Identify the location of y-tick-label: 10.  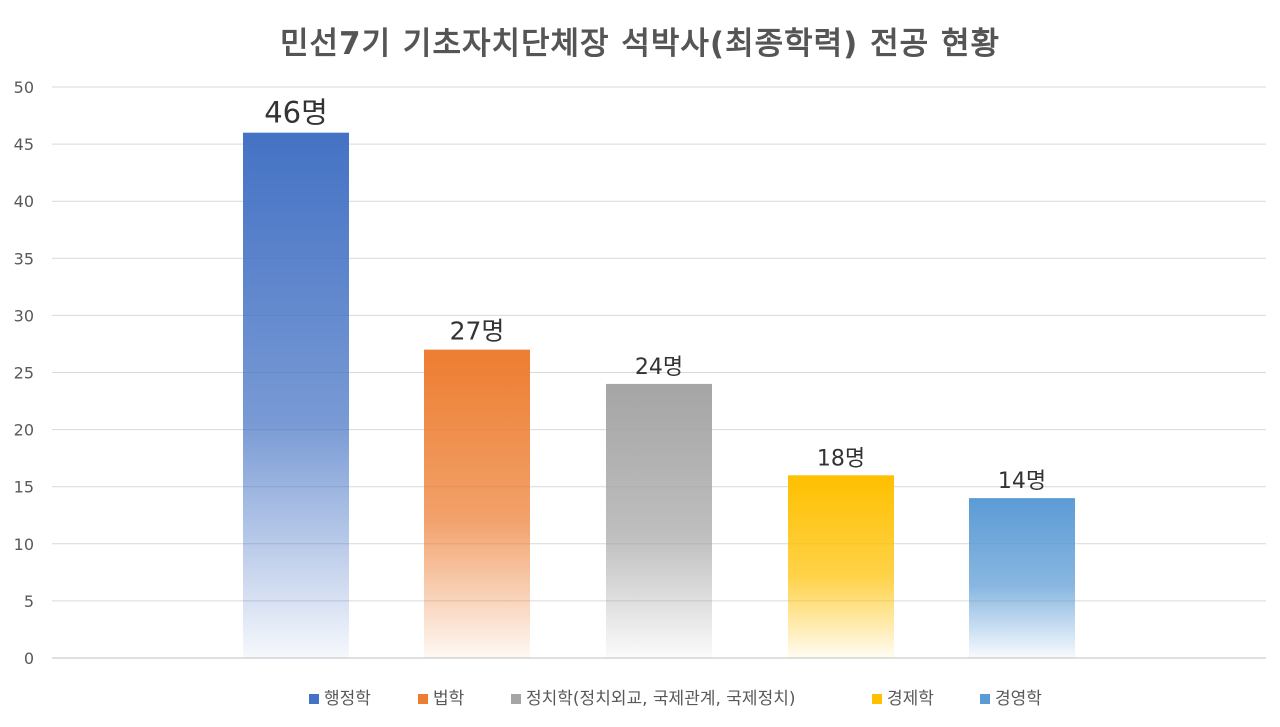
(24, 544).